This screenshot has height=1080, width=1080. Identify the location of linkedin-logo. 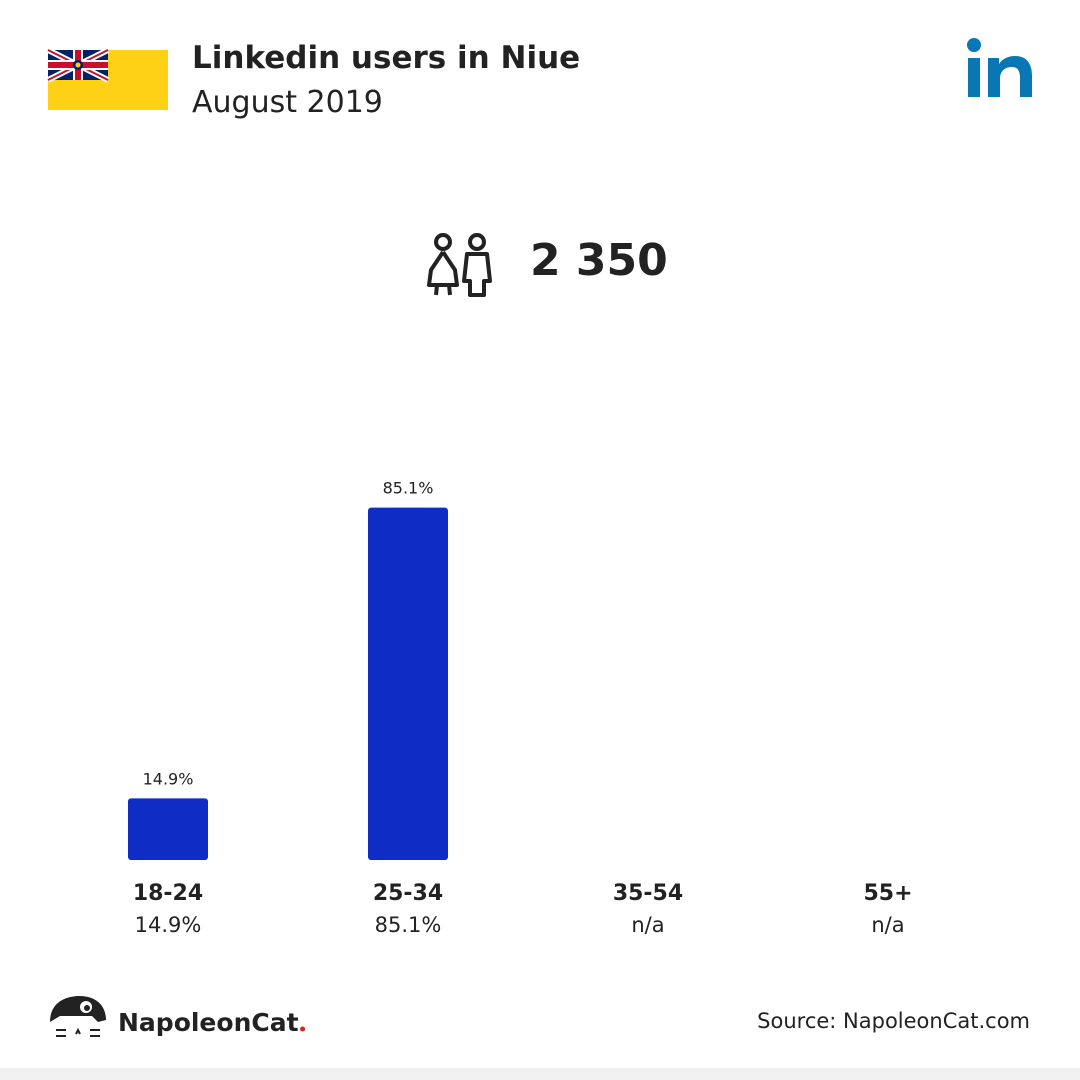
(999, 67).